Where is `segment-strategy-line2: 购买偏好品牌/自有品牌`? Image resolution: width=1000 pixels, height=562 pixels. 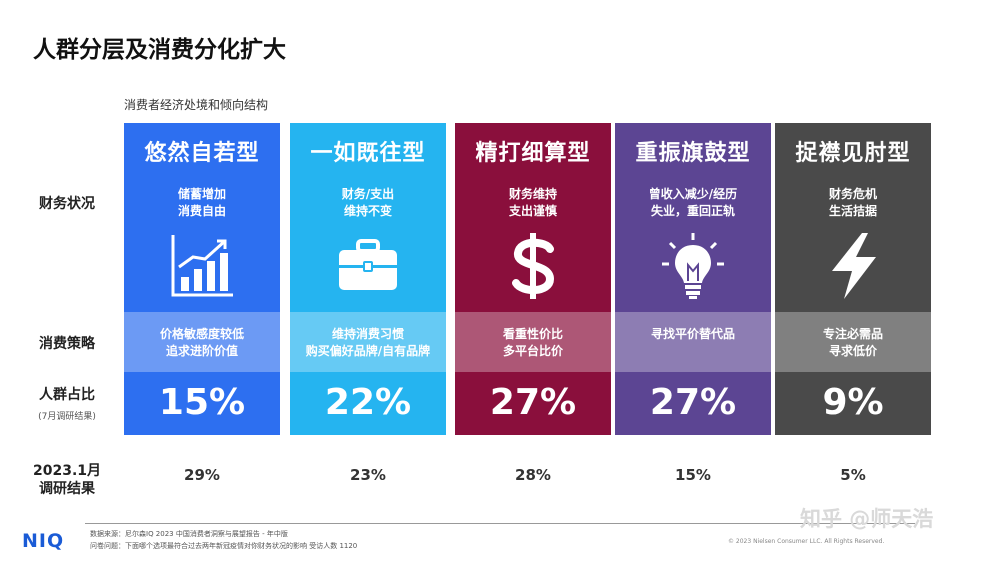 segment-strategy-line2: 购买偏好品牌/自有品牌 is located at coordinates (368, 351).